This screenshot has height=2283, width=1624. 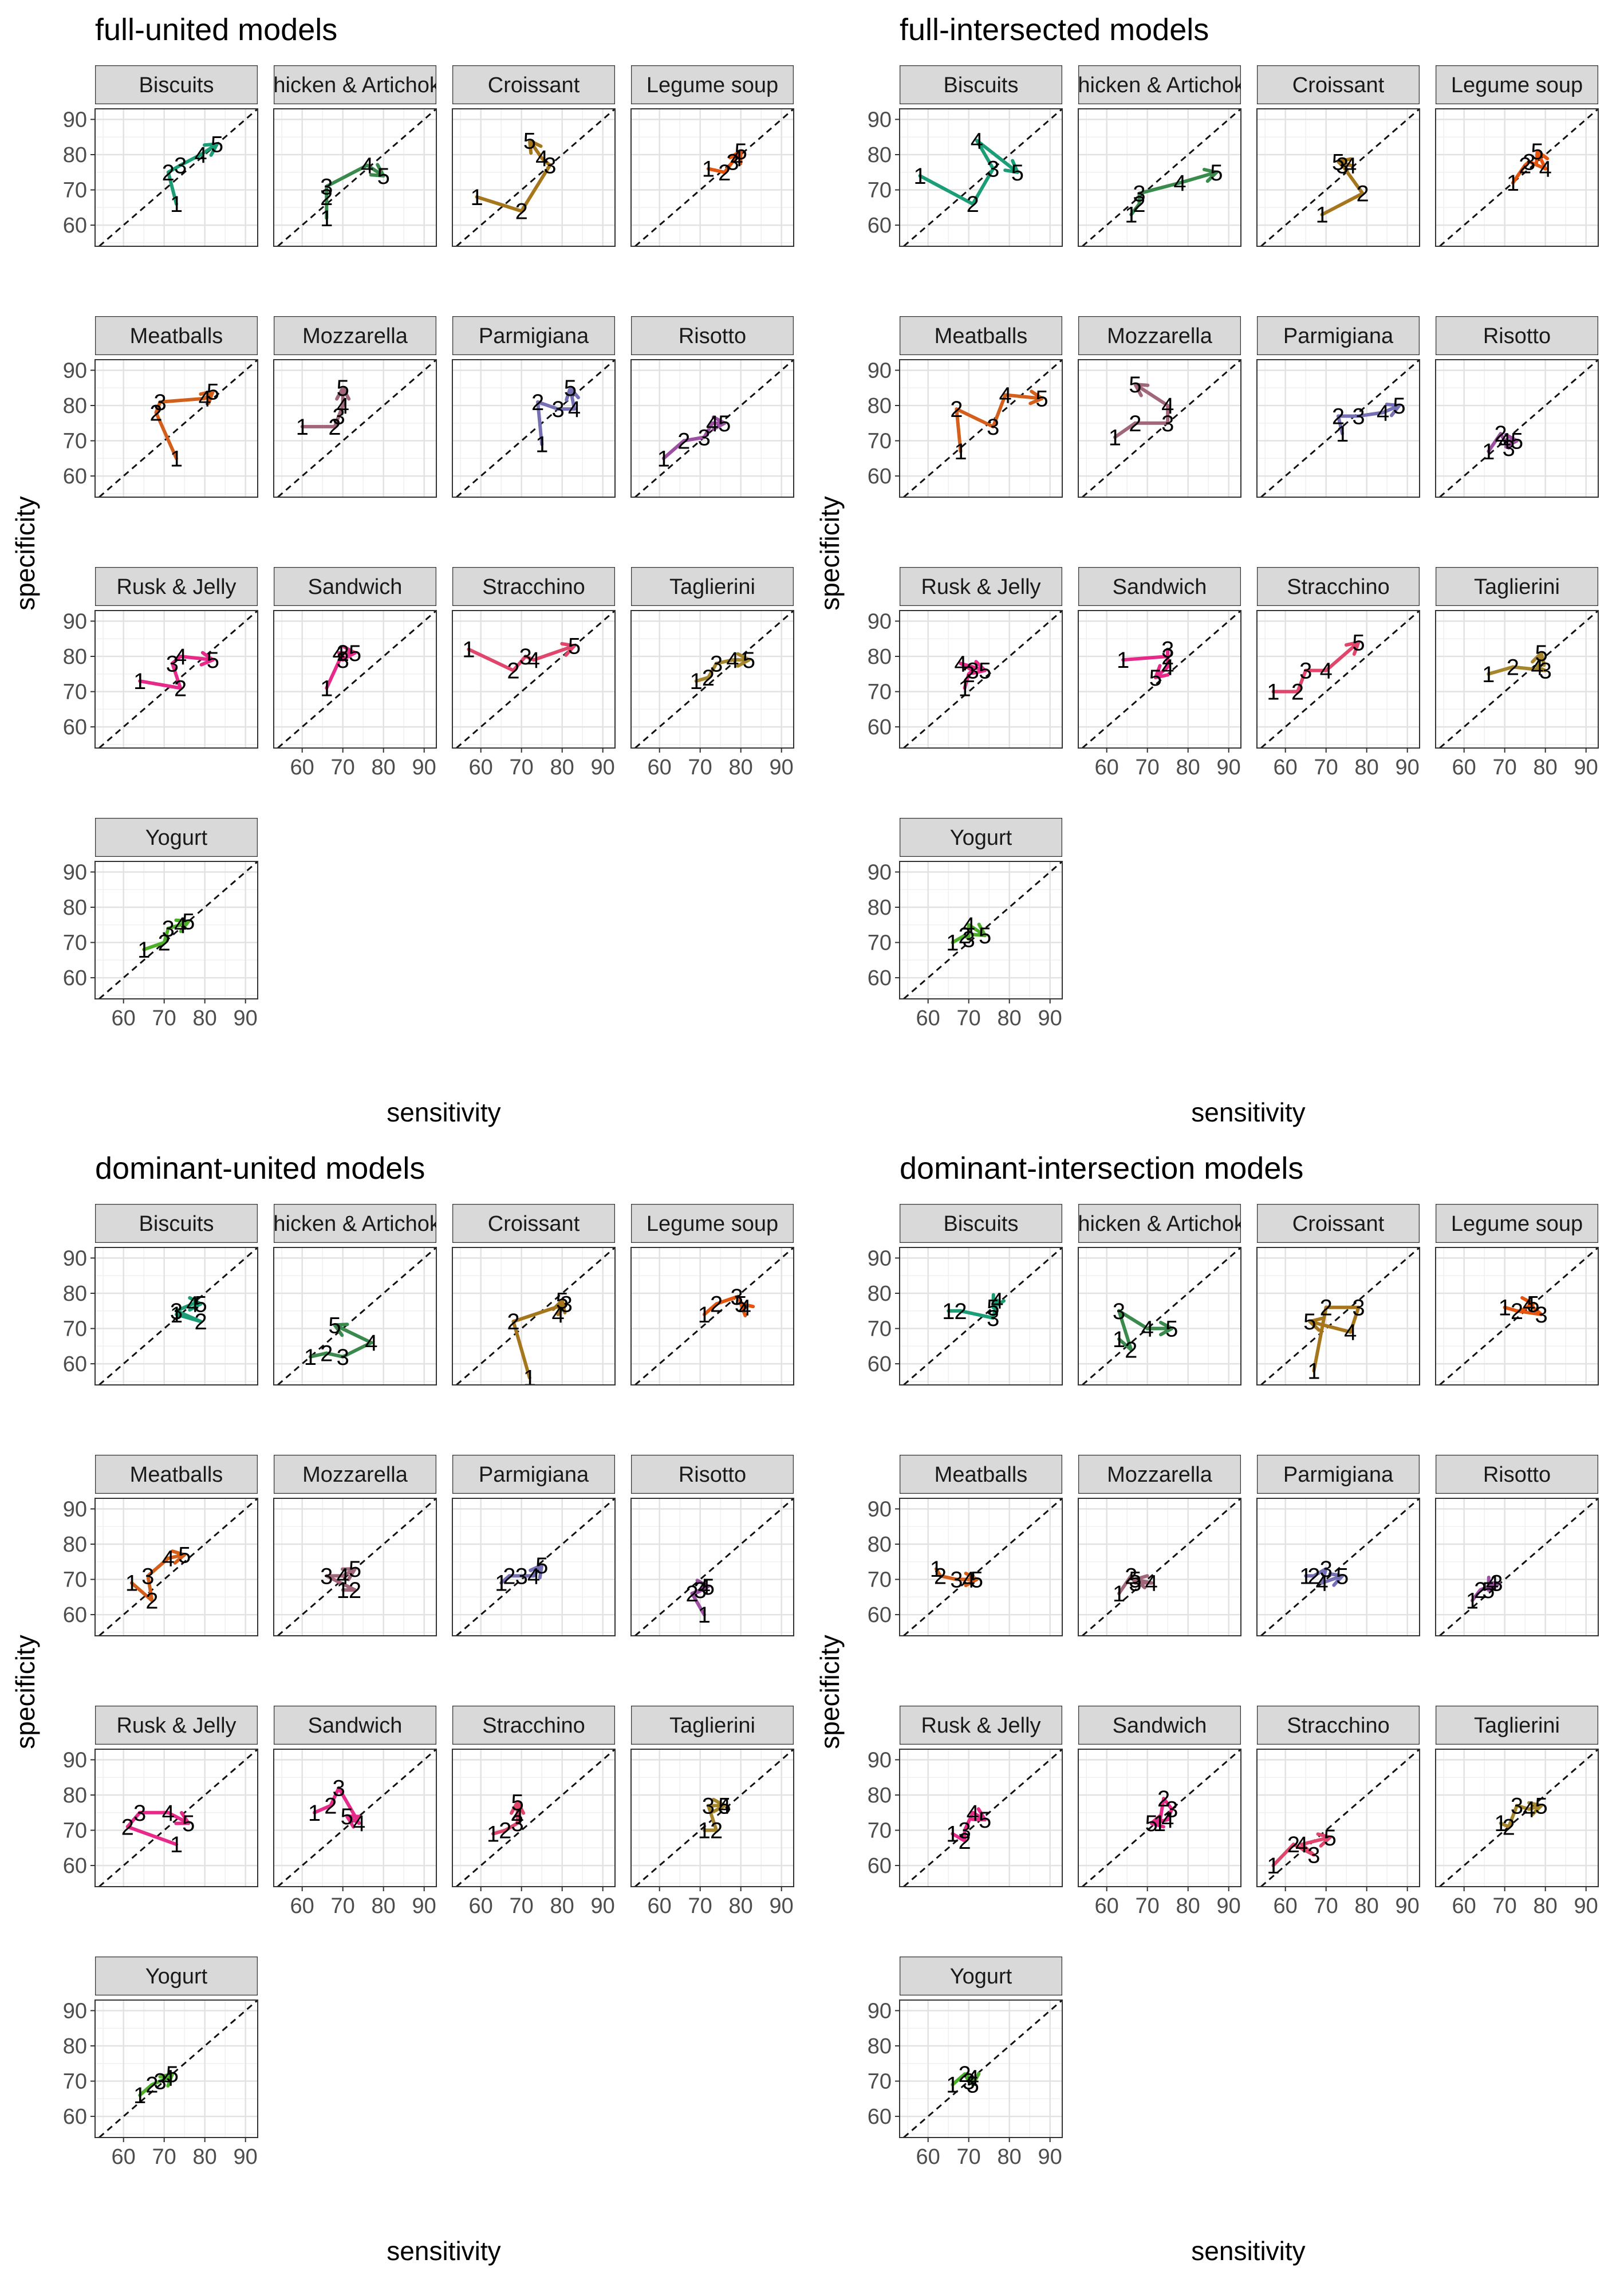 What do you see at coordinates (880, 1258) in the screenshot?
I see `y-tick-label: 90` at bounding box center [880, 1258].